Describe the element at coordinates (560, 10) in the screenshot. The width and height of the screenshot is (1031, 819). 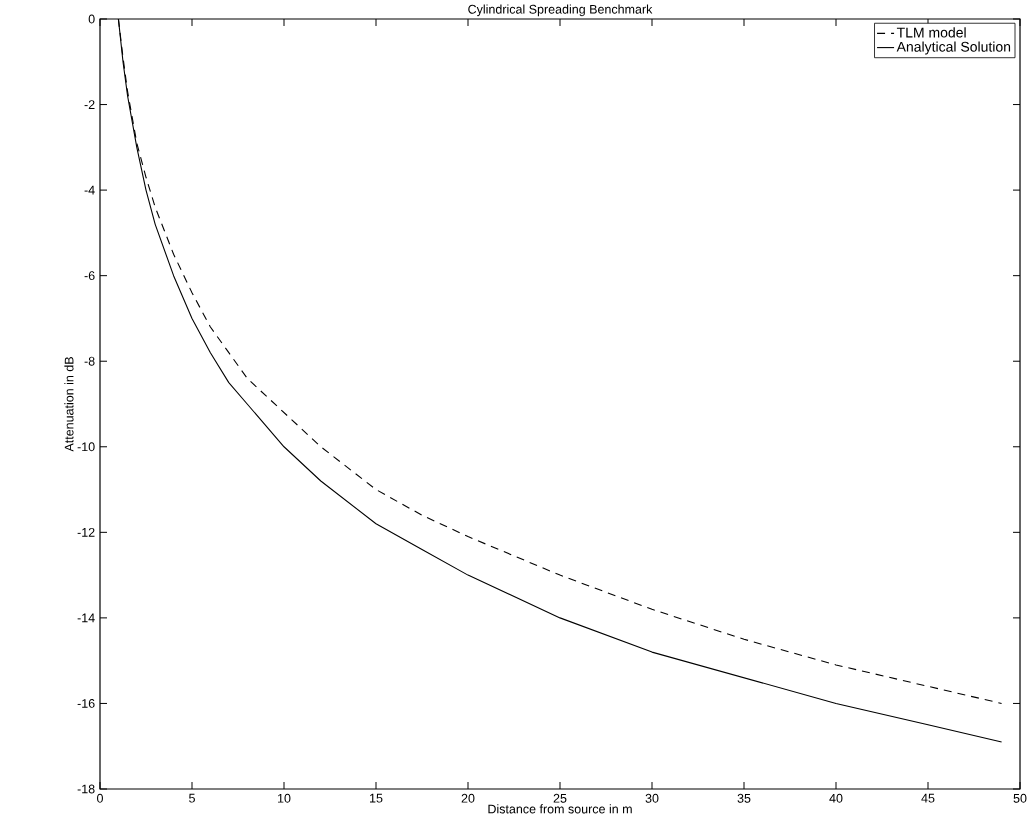
I see `chart-title: Cylindrical Spreading Benchmark` at that location.